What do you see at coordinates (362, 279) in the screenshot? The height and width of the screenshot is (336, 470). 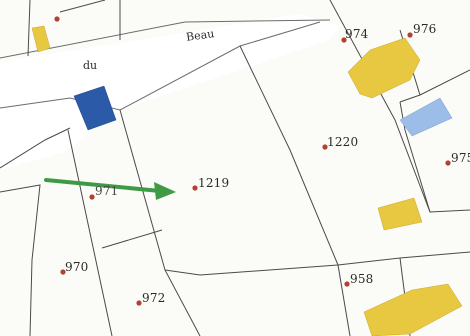 I see `parcel-label-958: 958` at bounding box center [362, 279].